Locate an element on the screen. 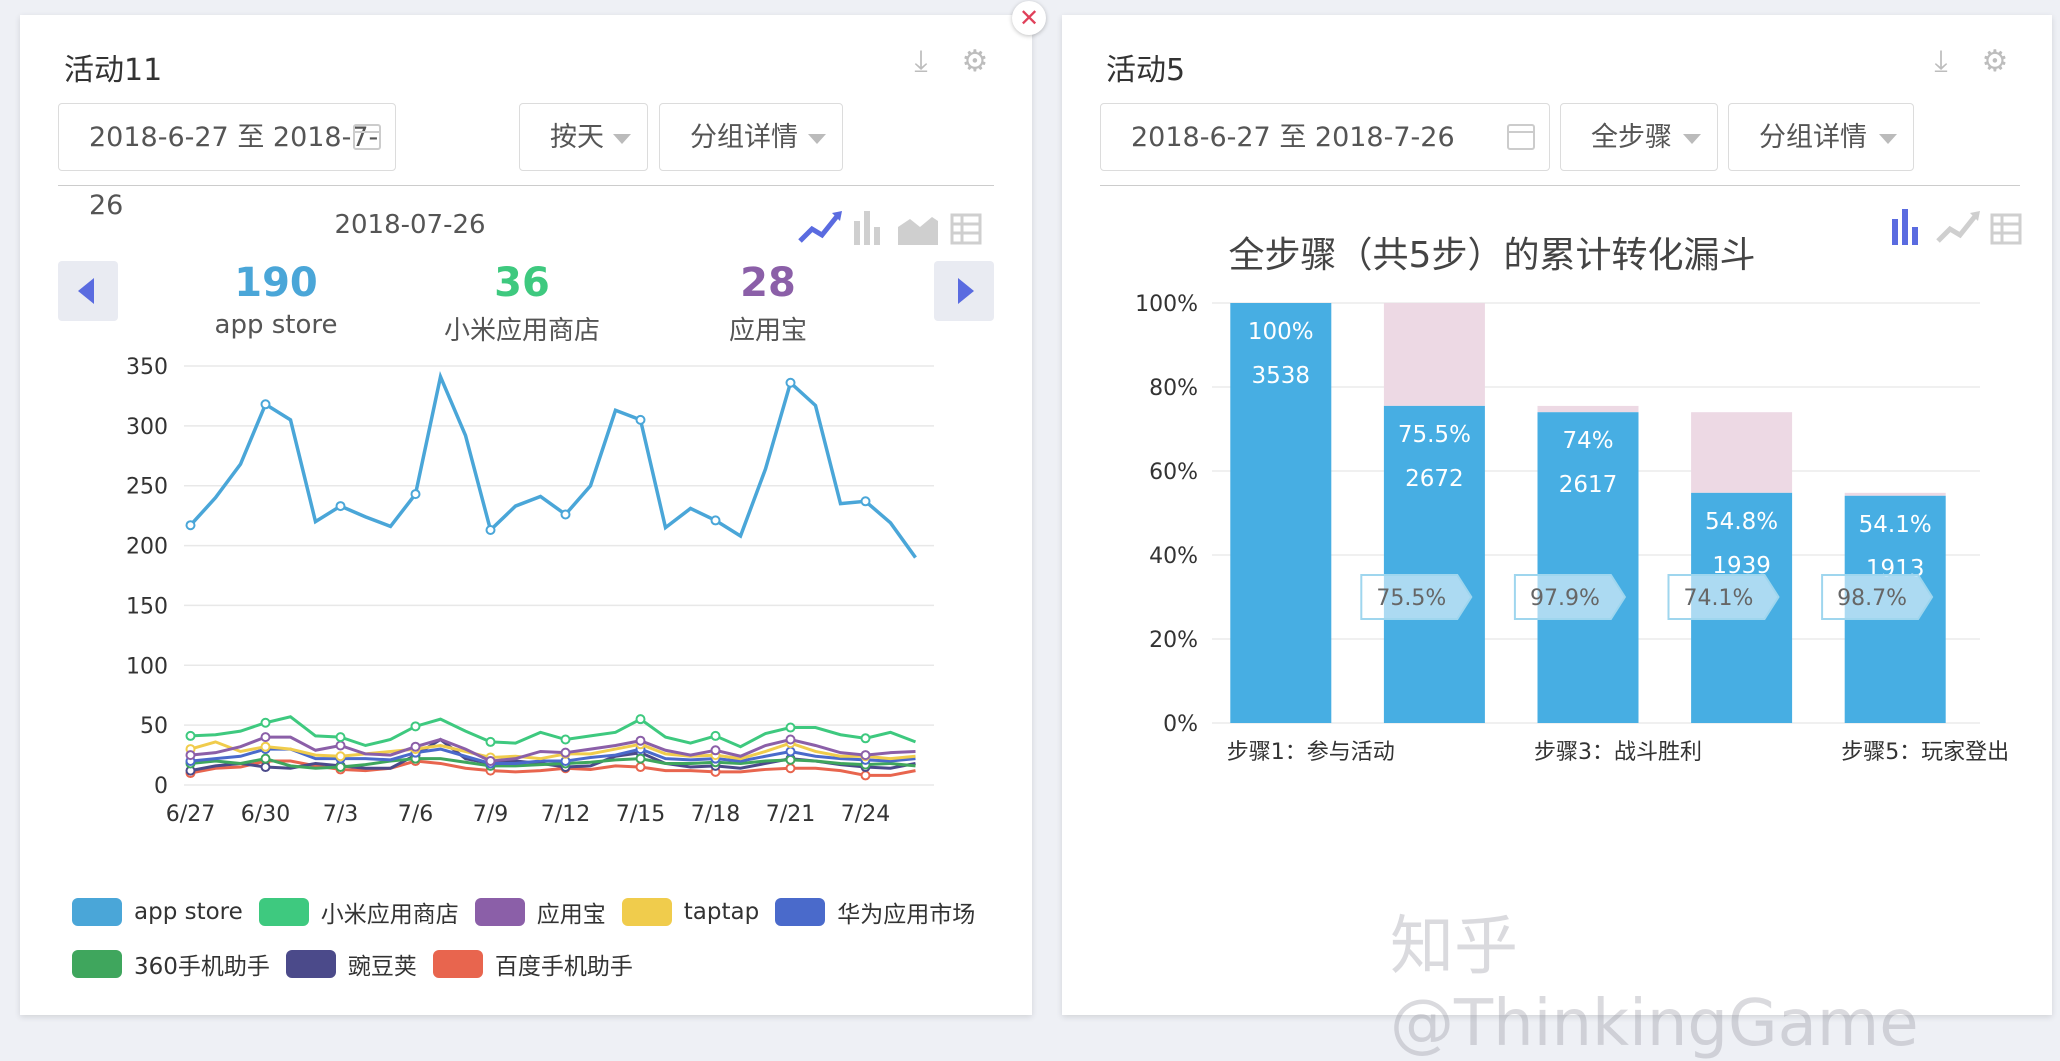  chart-type-switcher is located at coordinates (890, 228).